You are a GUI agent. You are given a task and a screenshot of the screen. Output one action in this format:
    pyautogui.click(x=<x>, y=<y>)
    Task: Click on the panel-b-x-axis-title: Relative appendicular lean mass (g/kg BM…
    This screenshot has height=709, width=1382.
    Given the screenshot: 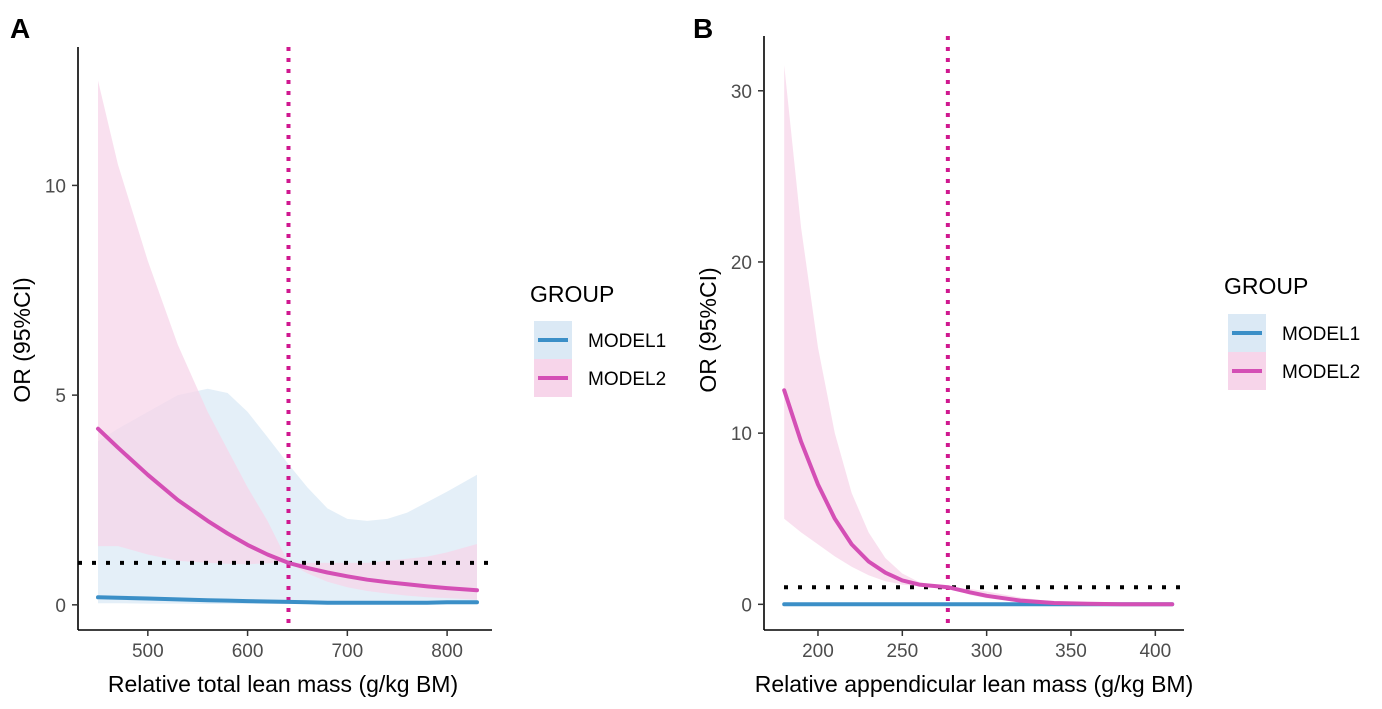 What is the action you would take?
    pyautogui.click(x=974, y=684)
    